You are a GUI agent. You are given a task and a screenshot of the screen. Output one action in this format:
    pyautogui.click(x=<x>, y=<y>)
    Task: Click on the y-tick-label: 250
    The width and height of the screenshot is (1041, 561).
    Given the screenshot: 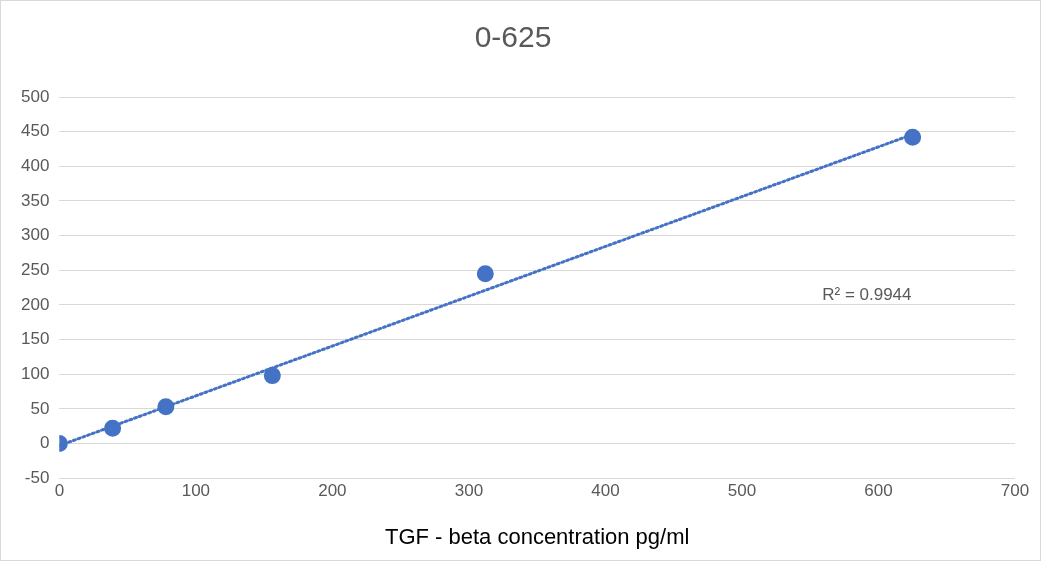 What is the action you would take?
    pyautogui.click(x=35, y=269)
    